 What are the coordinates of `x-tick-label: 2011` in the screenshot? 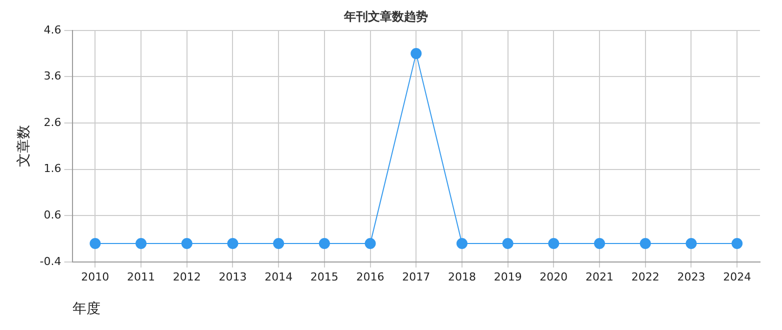 It's located at (141, 277).